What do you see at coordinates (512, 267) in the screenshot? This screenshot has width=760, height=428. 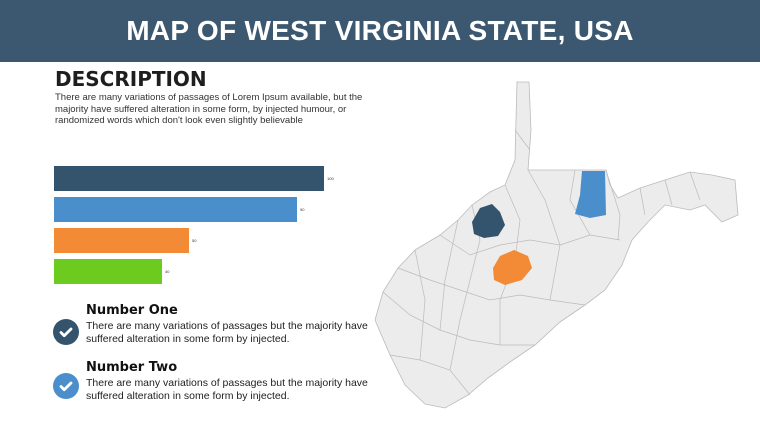 I see `highlight-county-orange` at bounding box center [512, 267].